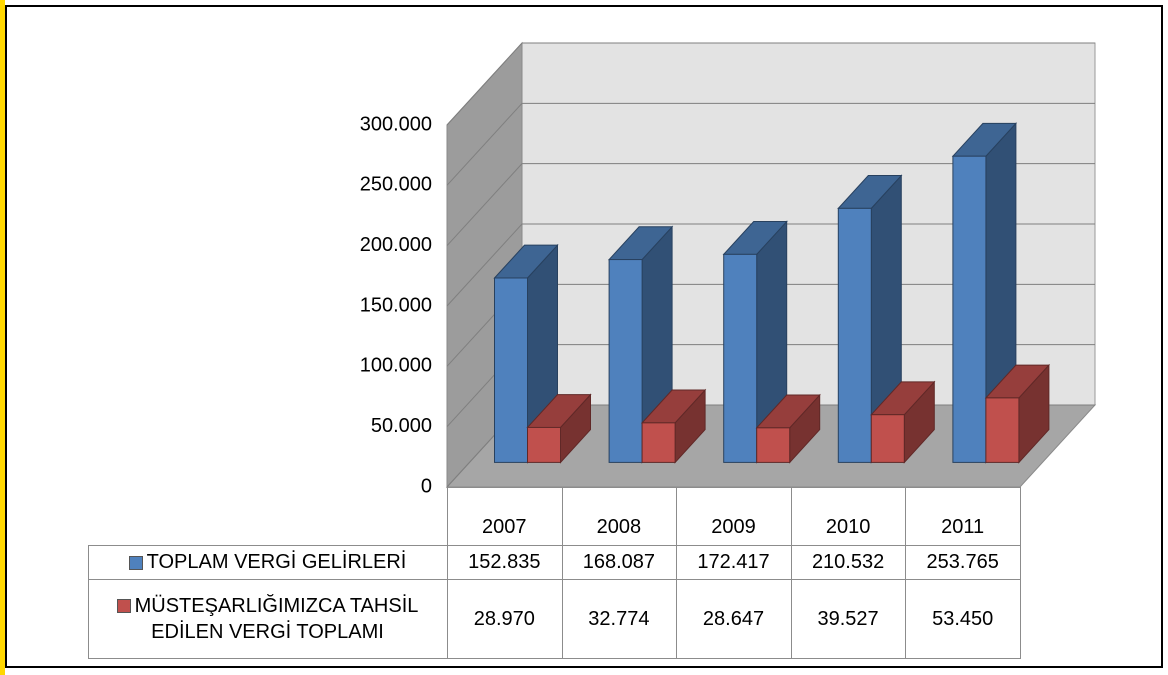 The width and height of the screenshot is (1168, 675). Describe the element at coordinates (619, 562) in the screenshot. I see `value-label: 168.087` at that location.